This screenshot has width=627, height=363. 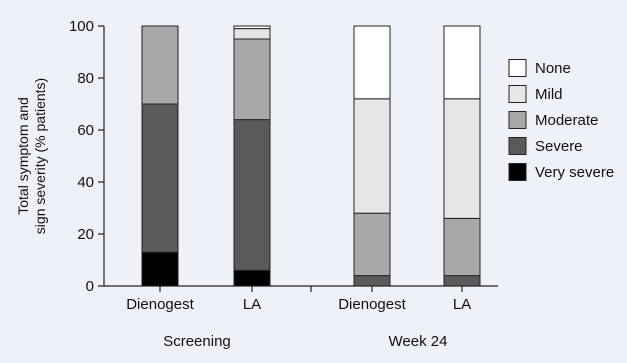 I want to click on legend-swatch-mild, so click(x=517, y=94).